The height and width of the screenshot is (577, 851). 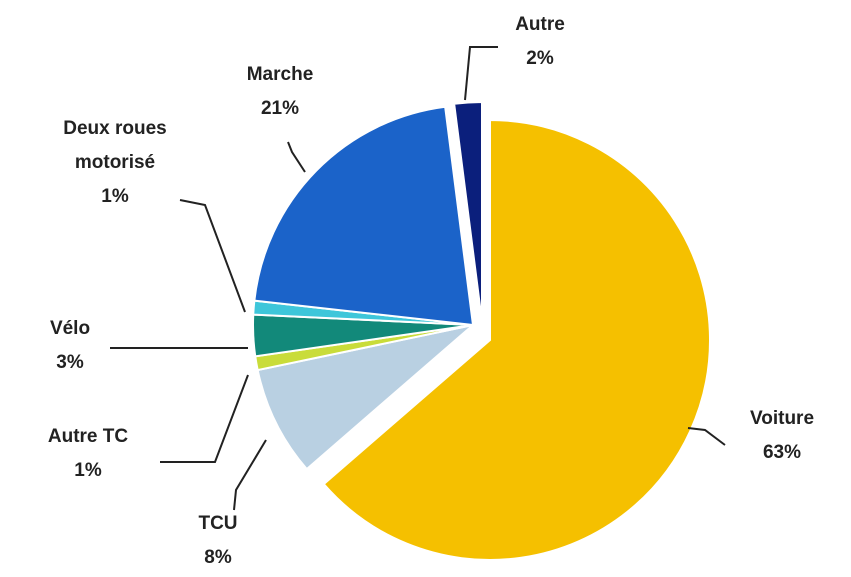 I want to click on slice-label: Vélo 3%, so click(x=70, y=346).